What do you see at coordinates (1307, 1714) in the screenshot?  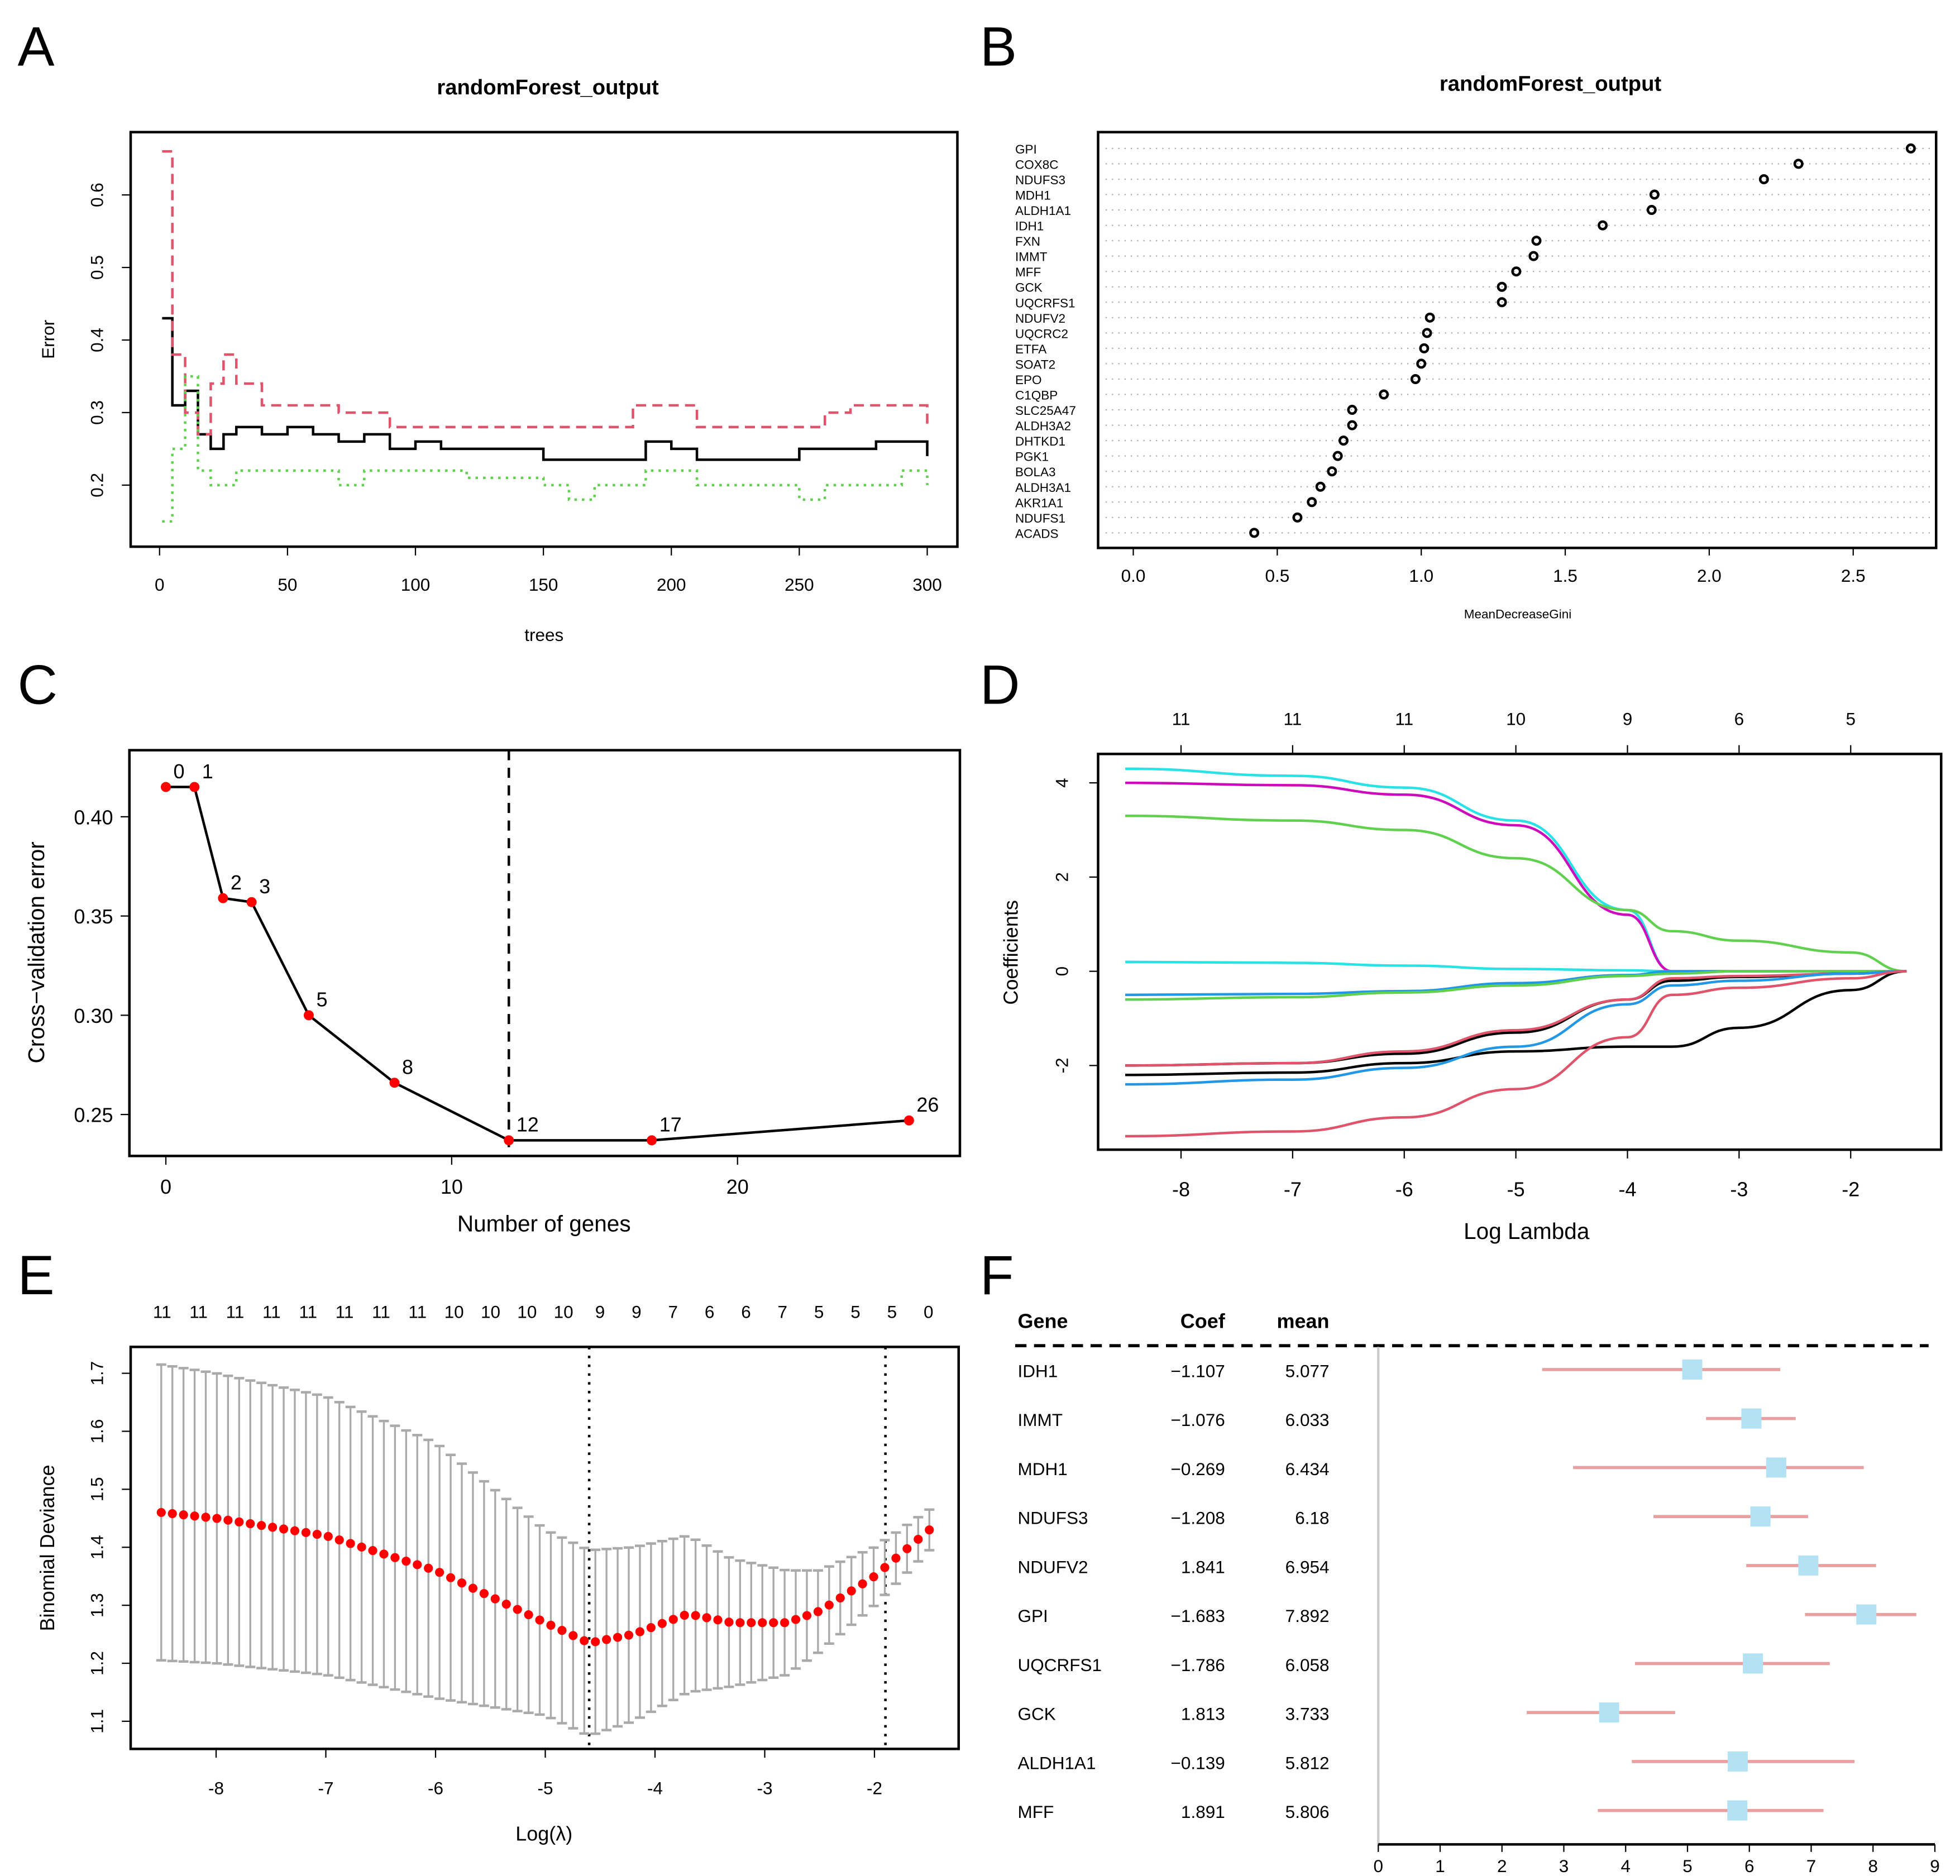 I see `mean-cell: 3.733` at bounding box center [1307, 1714].